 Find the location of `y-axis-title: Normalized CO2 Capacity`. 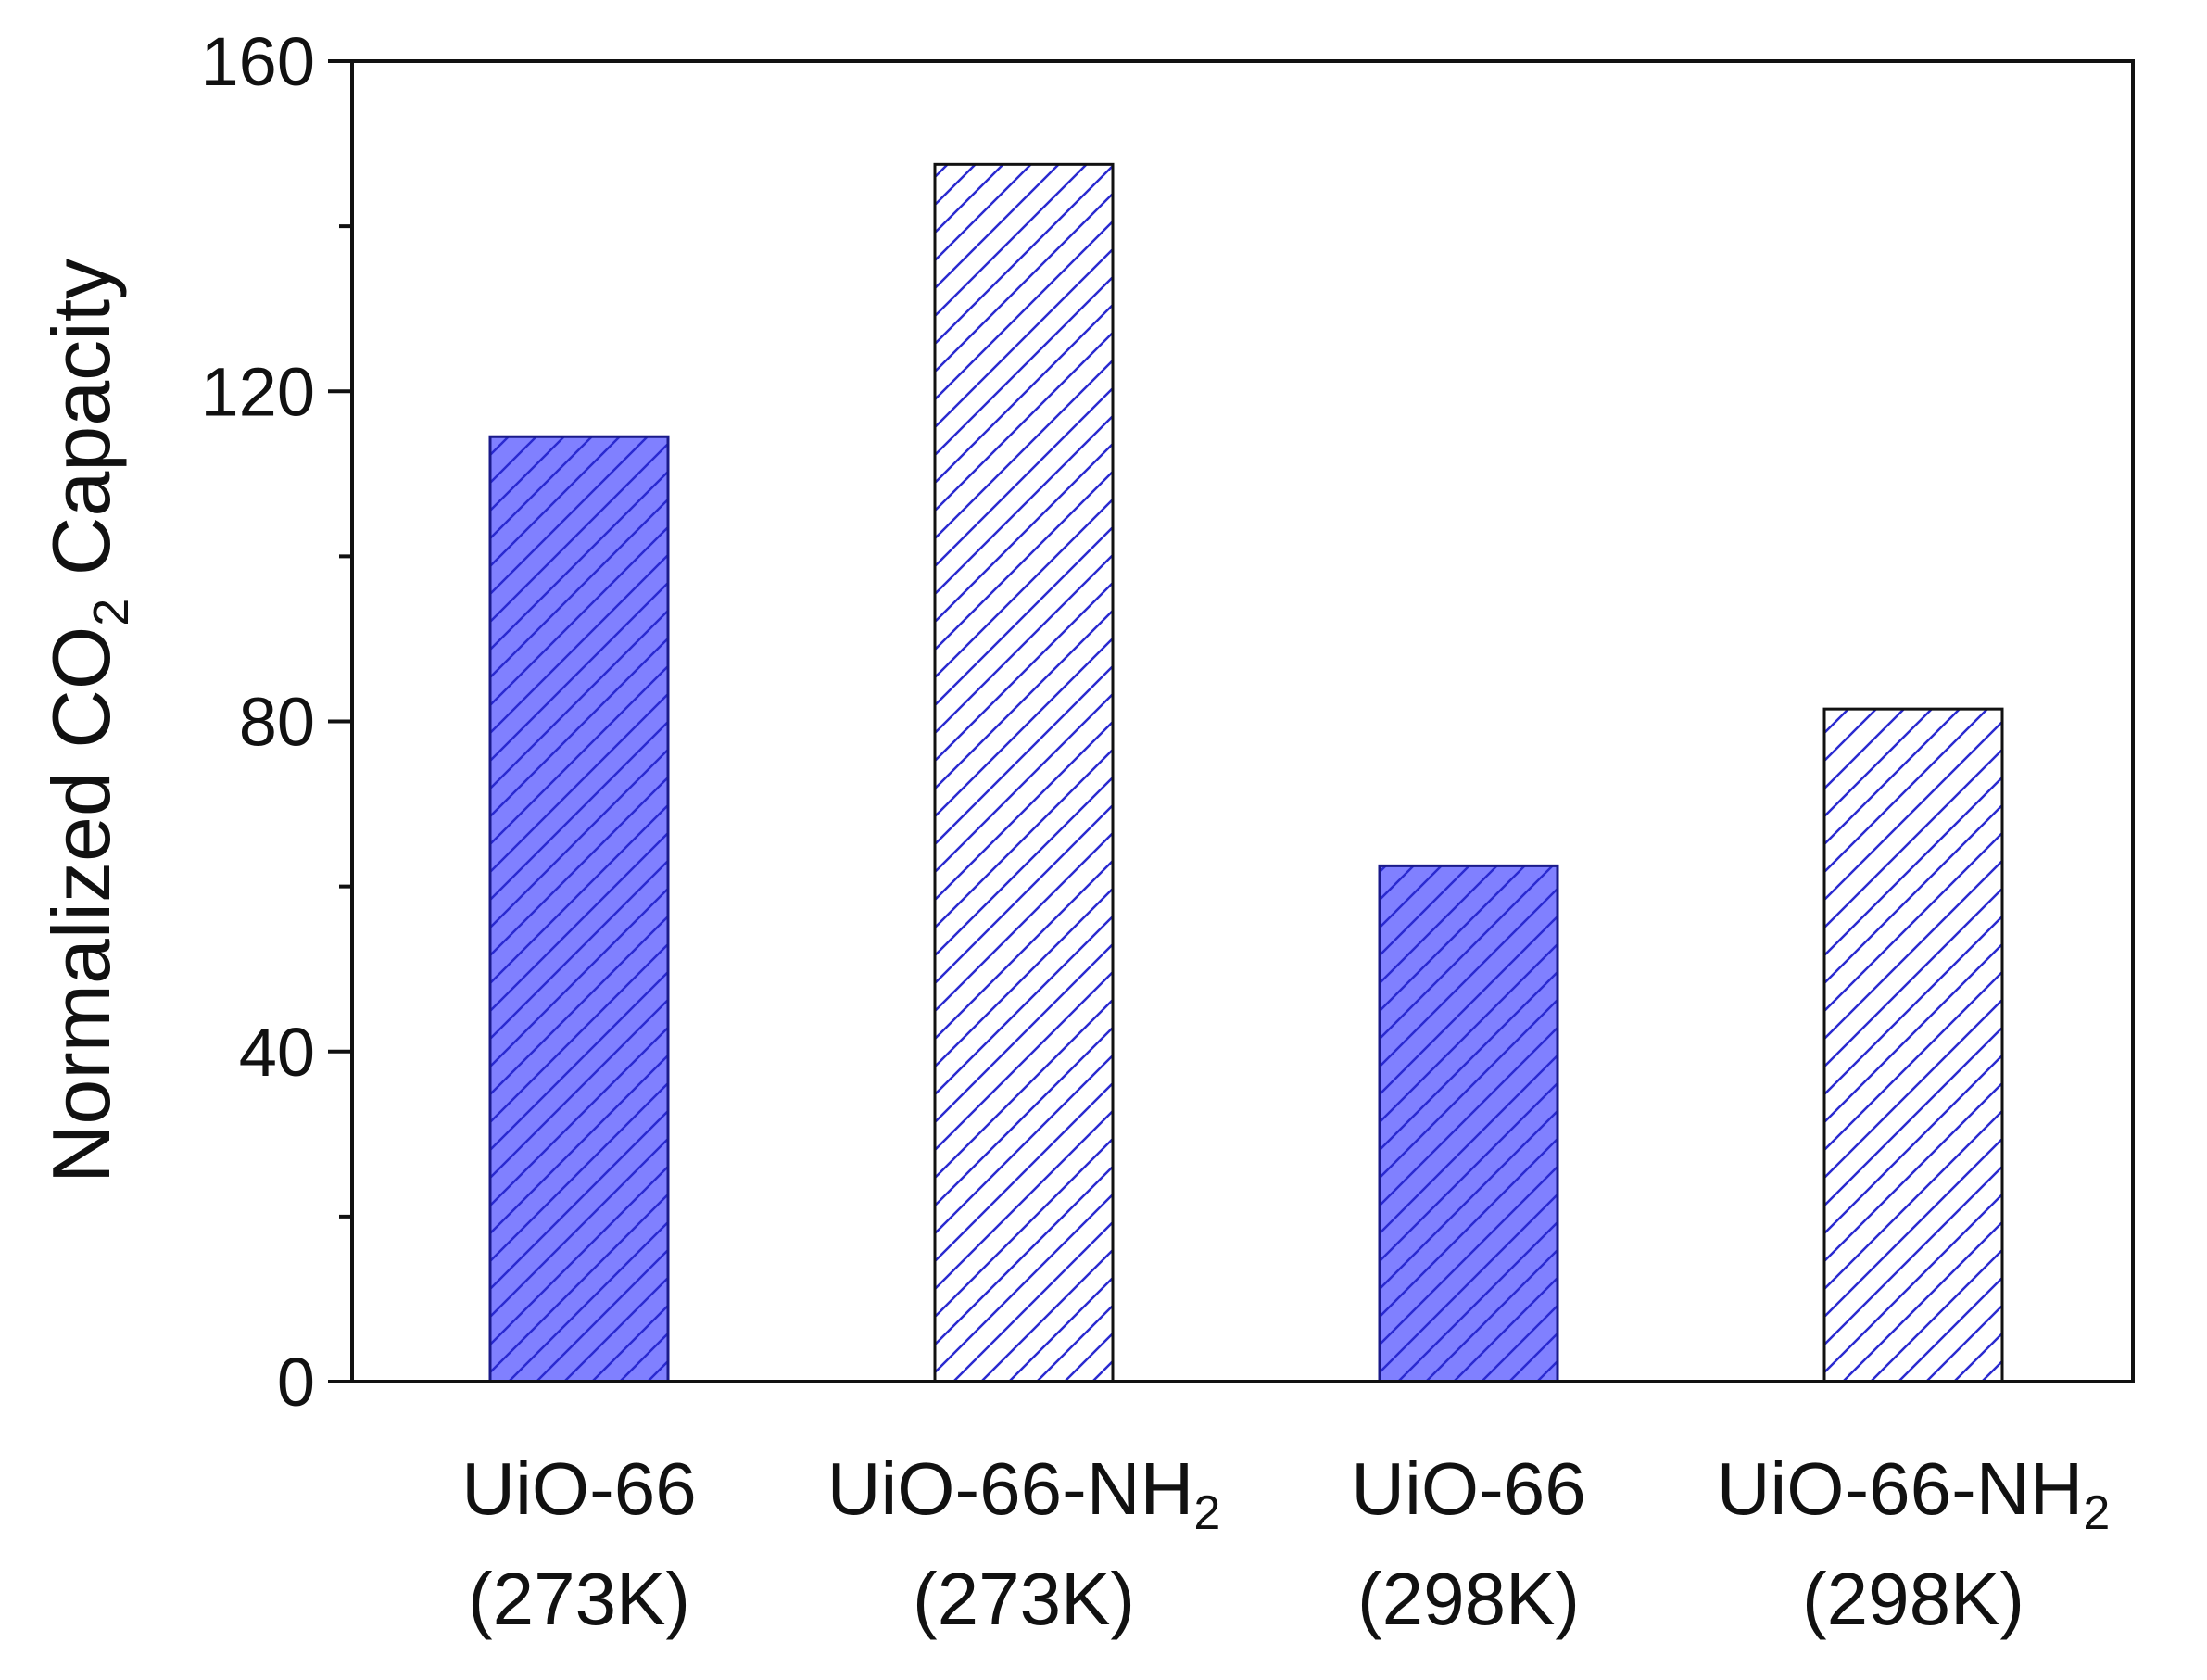

y-axis-title: Normalized CO2 Capacity is located at coordinates (87, 721).